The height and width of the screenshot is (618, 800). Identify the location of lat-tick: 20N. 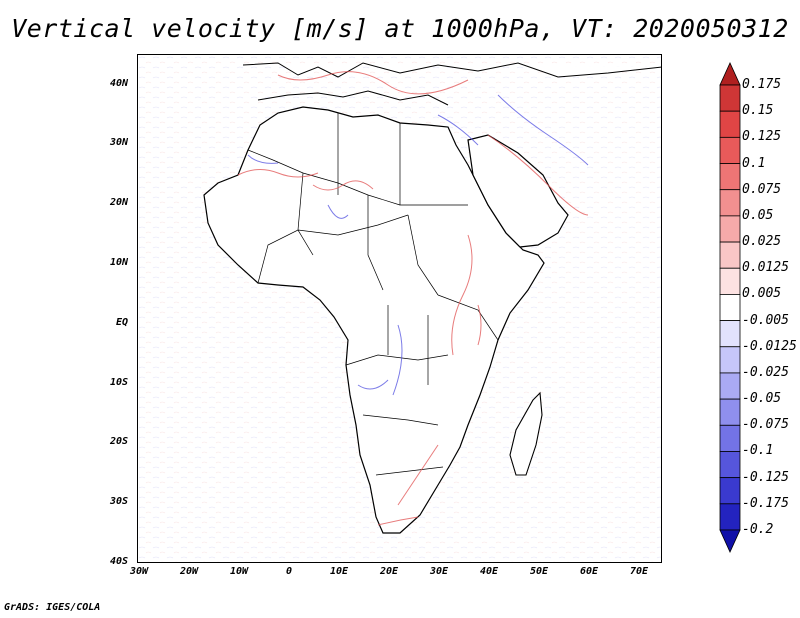
(118, 202).